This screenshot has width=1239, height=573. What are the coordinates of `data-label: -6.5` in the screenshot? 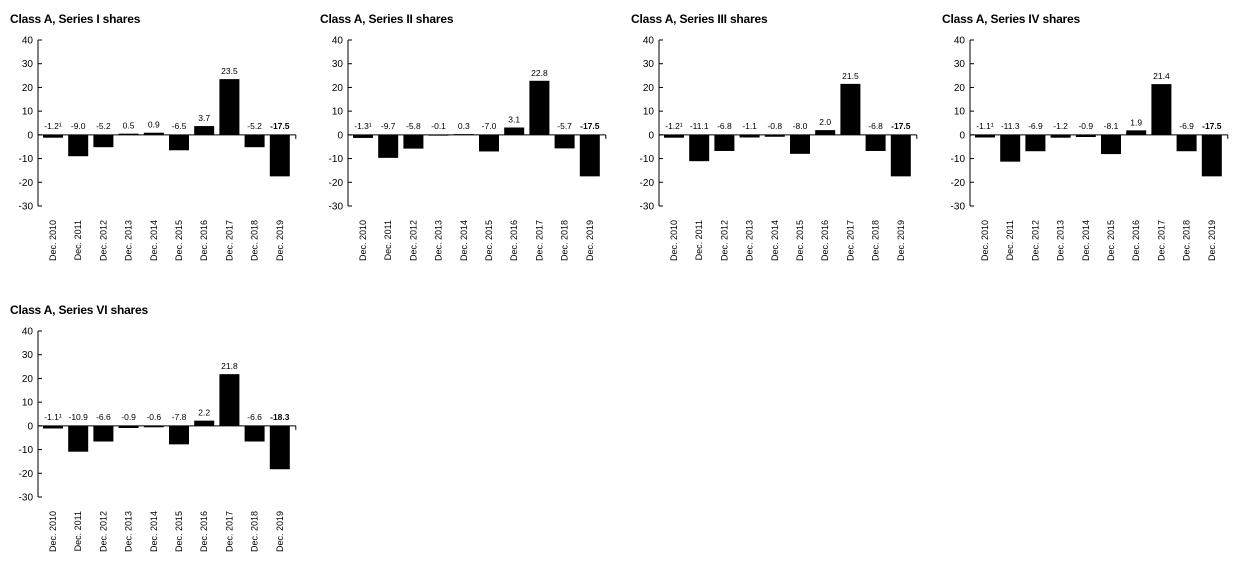 It's located at (179, 126).